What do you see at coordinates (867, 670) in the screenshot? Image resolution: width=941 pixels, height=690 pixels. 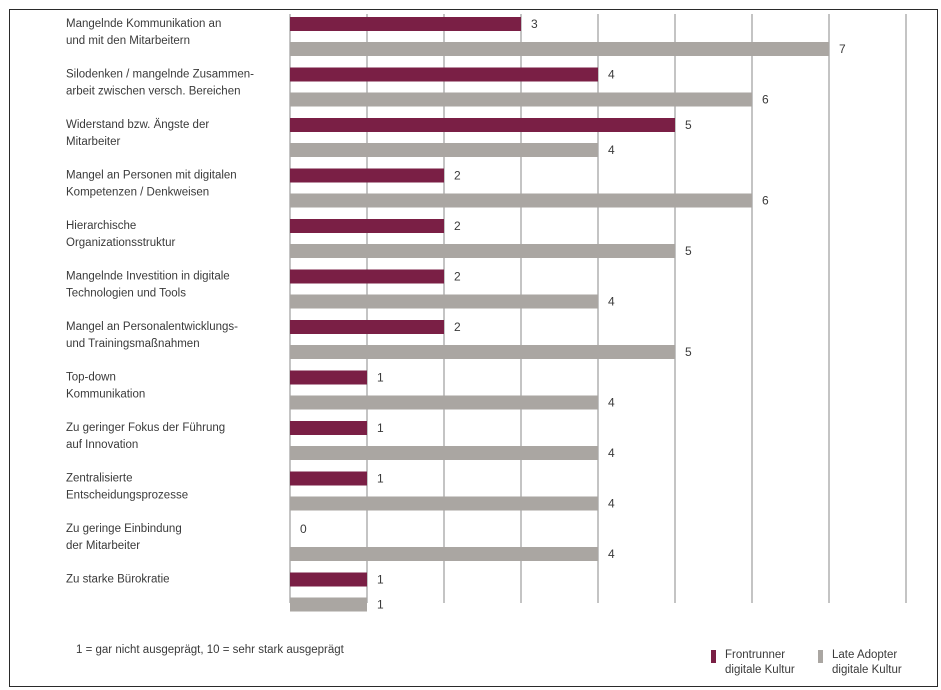 I see `legend-label-late-adopter-line2: digitale Kultur` at bounding box center [867, 670].